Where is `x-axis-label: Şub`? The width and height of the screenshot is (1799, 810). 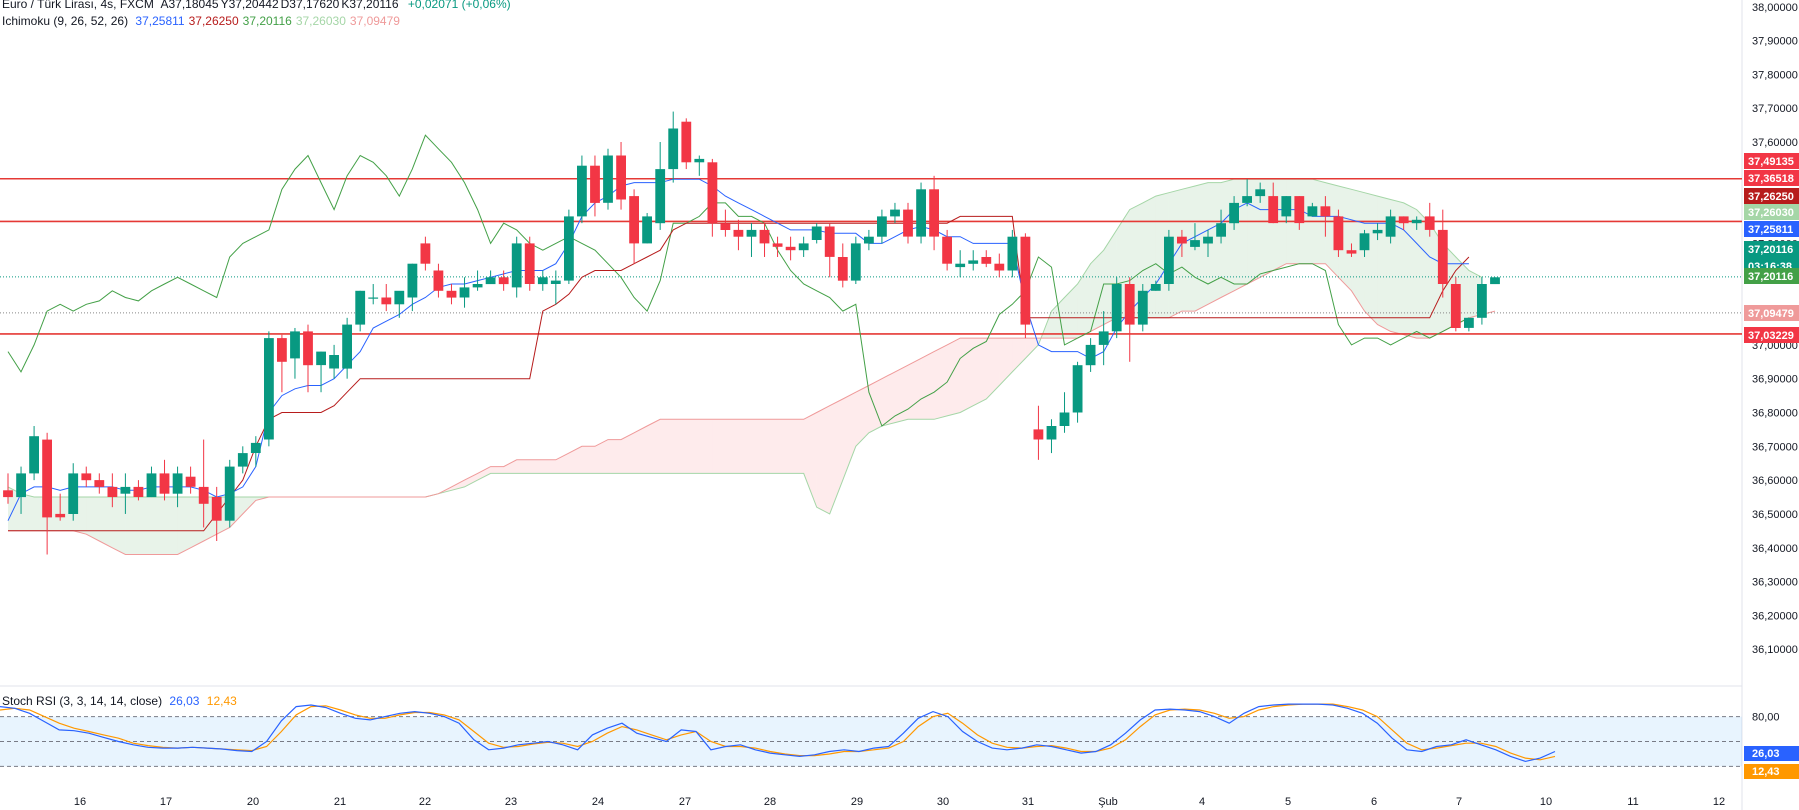 x-axis-label: Şub is located at coordinates (1108, 802).